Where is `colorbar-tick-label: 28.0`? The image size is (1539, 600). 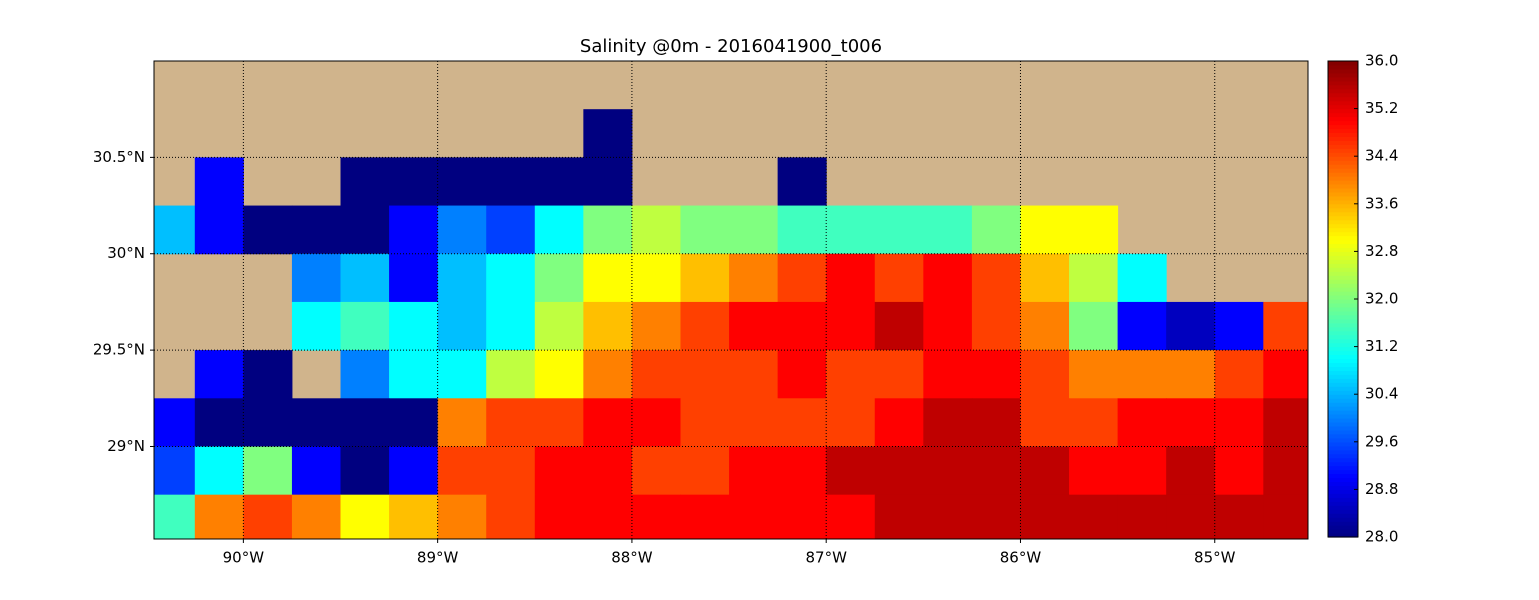
colorbar-tick-label: 28.0 is located at coordinates (1381, 537).